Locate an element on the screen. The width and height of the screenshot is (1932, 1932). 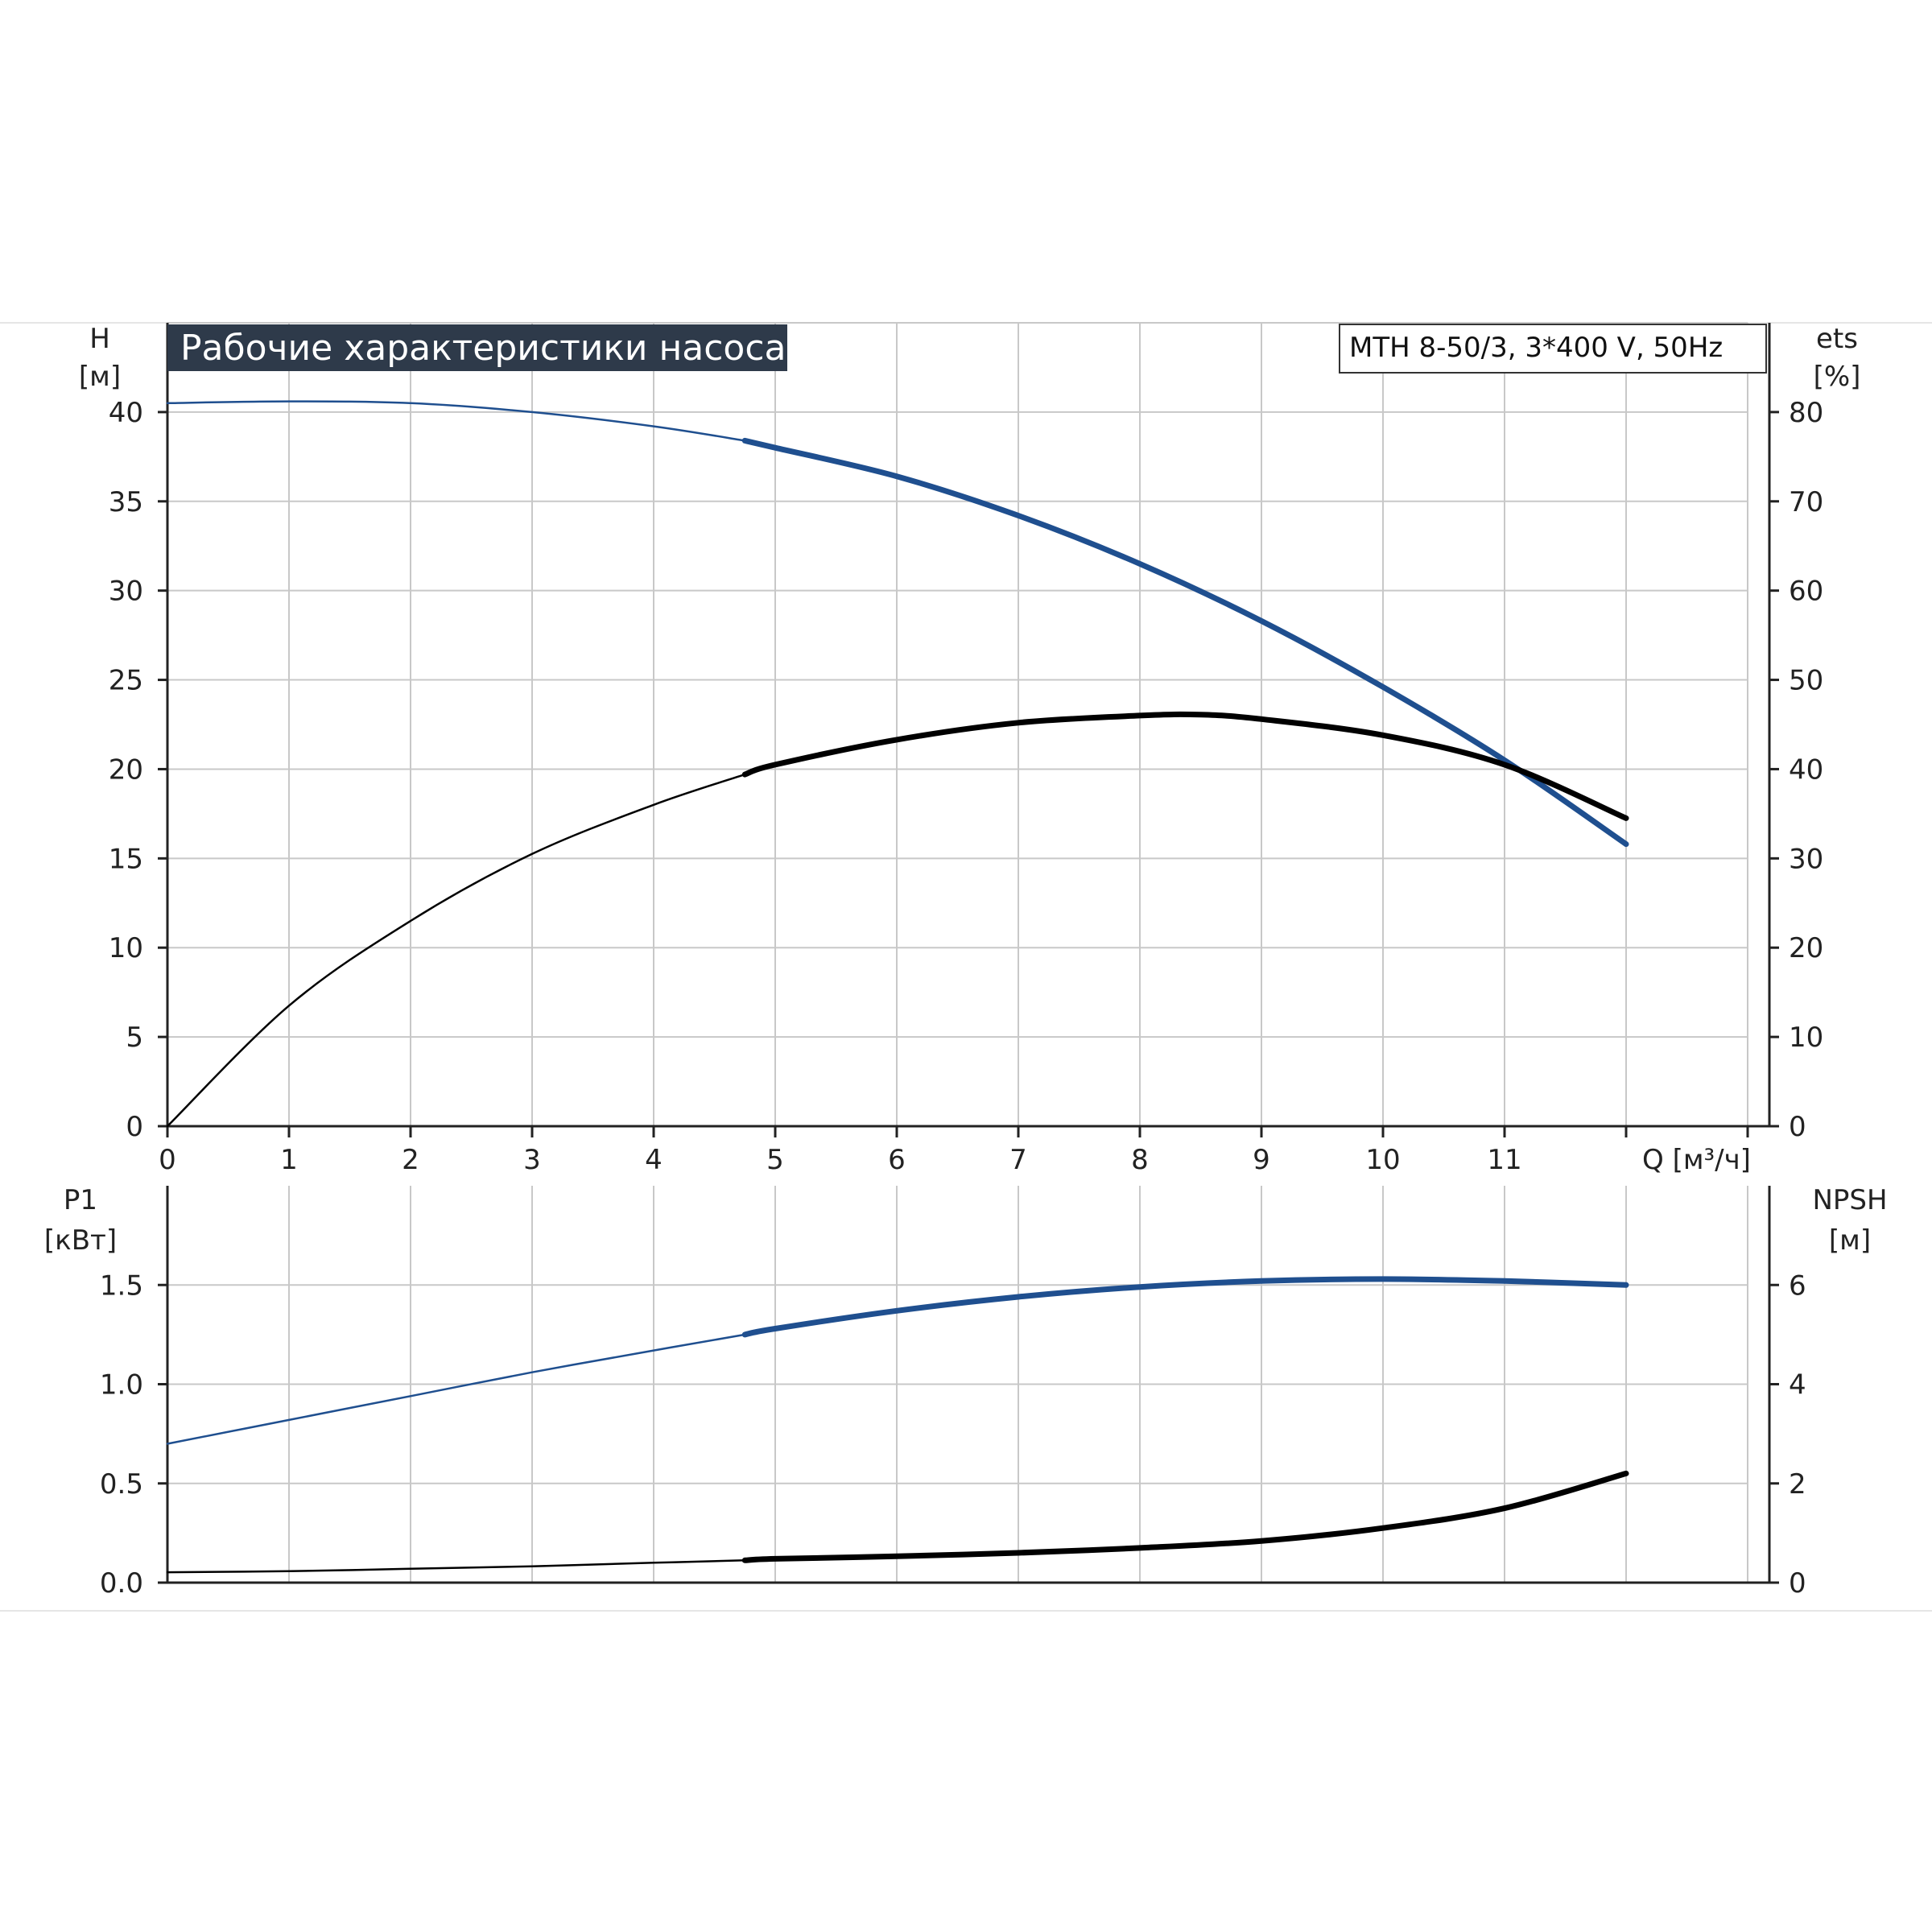
q-tick-label: 2 is located at coordinates (410, 1160).